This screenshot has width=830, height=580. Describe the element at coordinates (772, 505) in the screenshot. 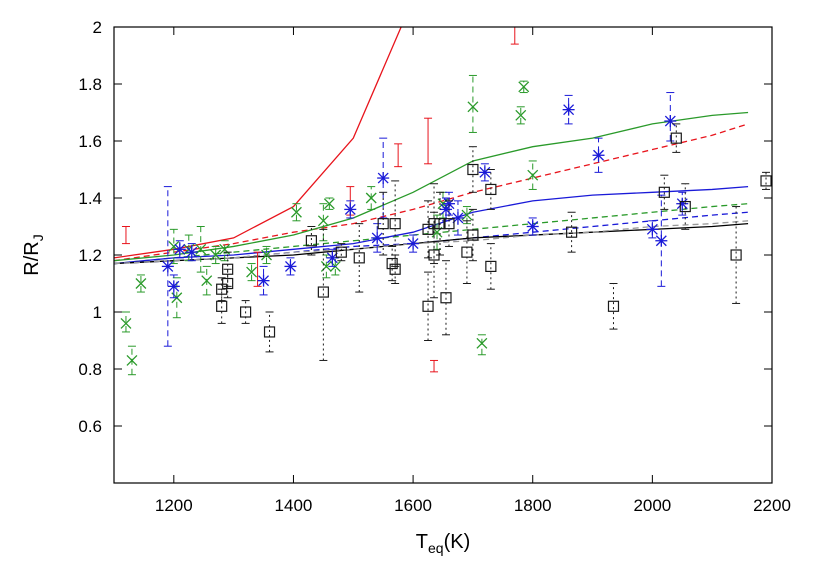

I see `x-tick-label: 2200` at that location.